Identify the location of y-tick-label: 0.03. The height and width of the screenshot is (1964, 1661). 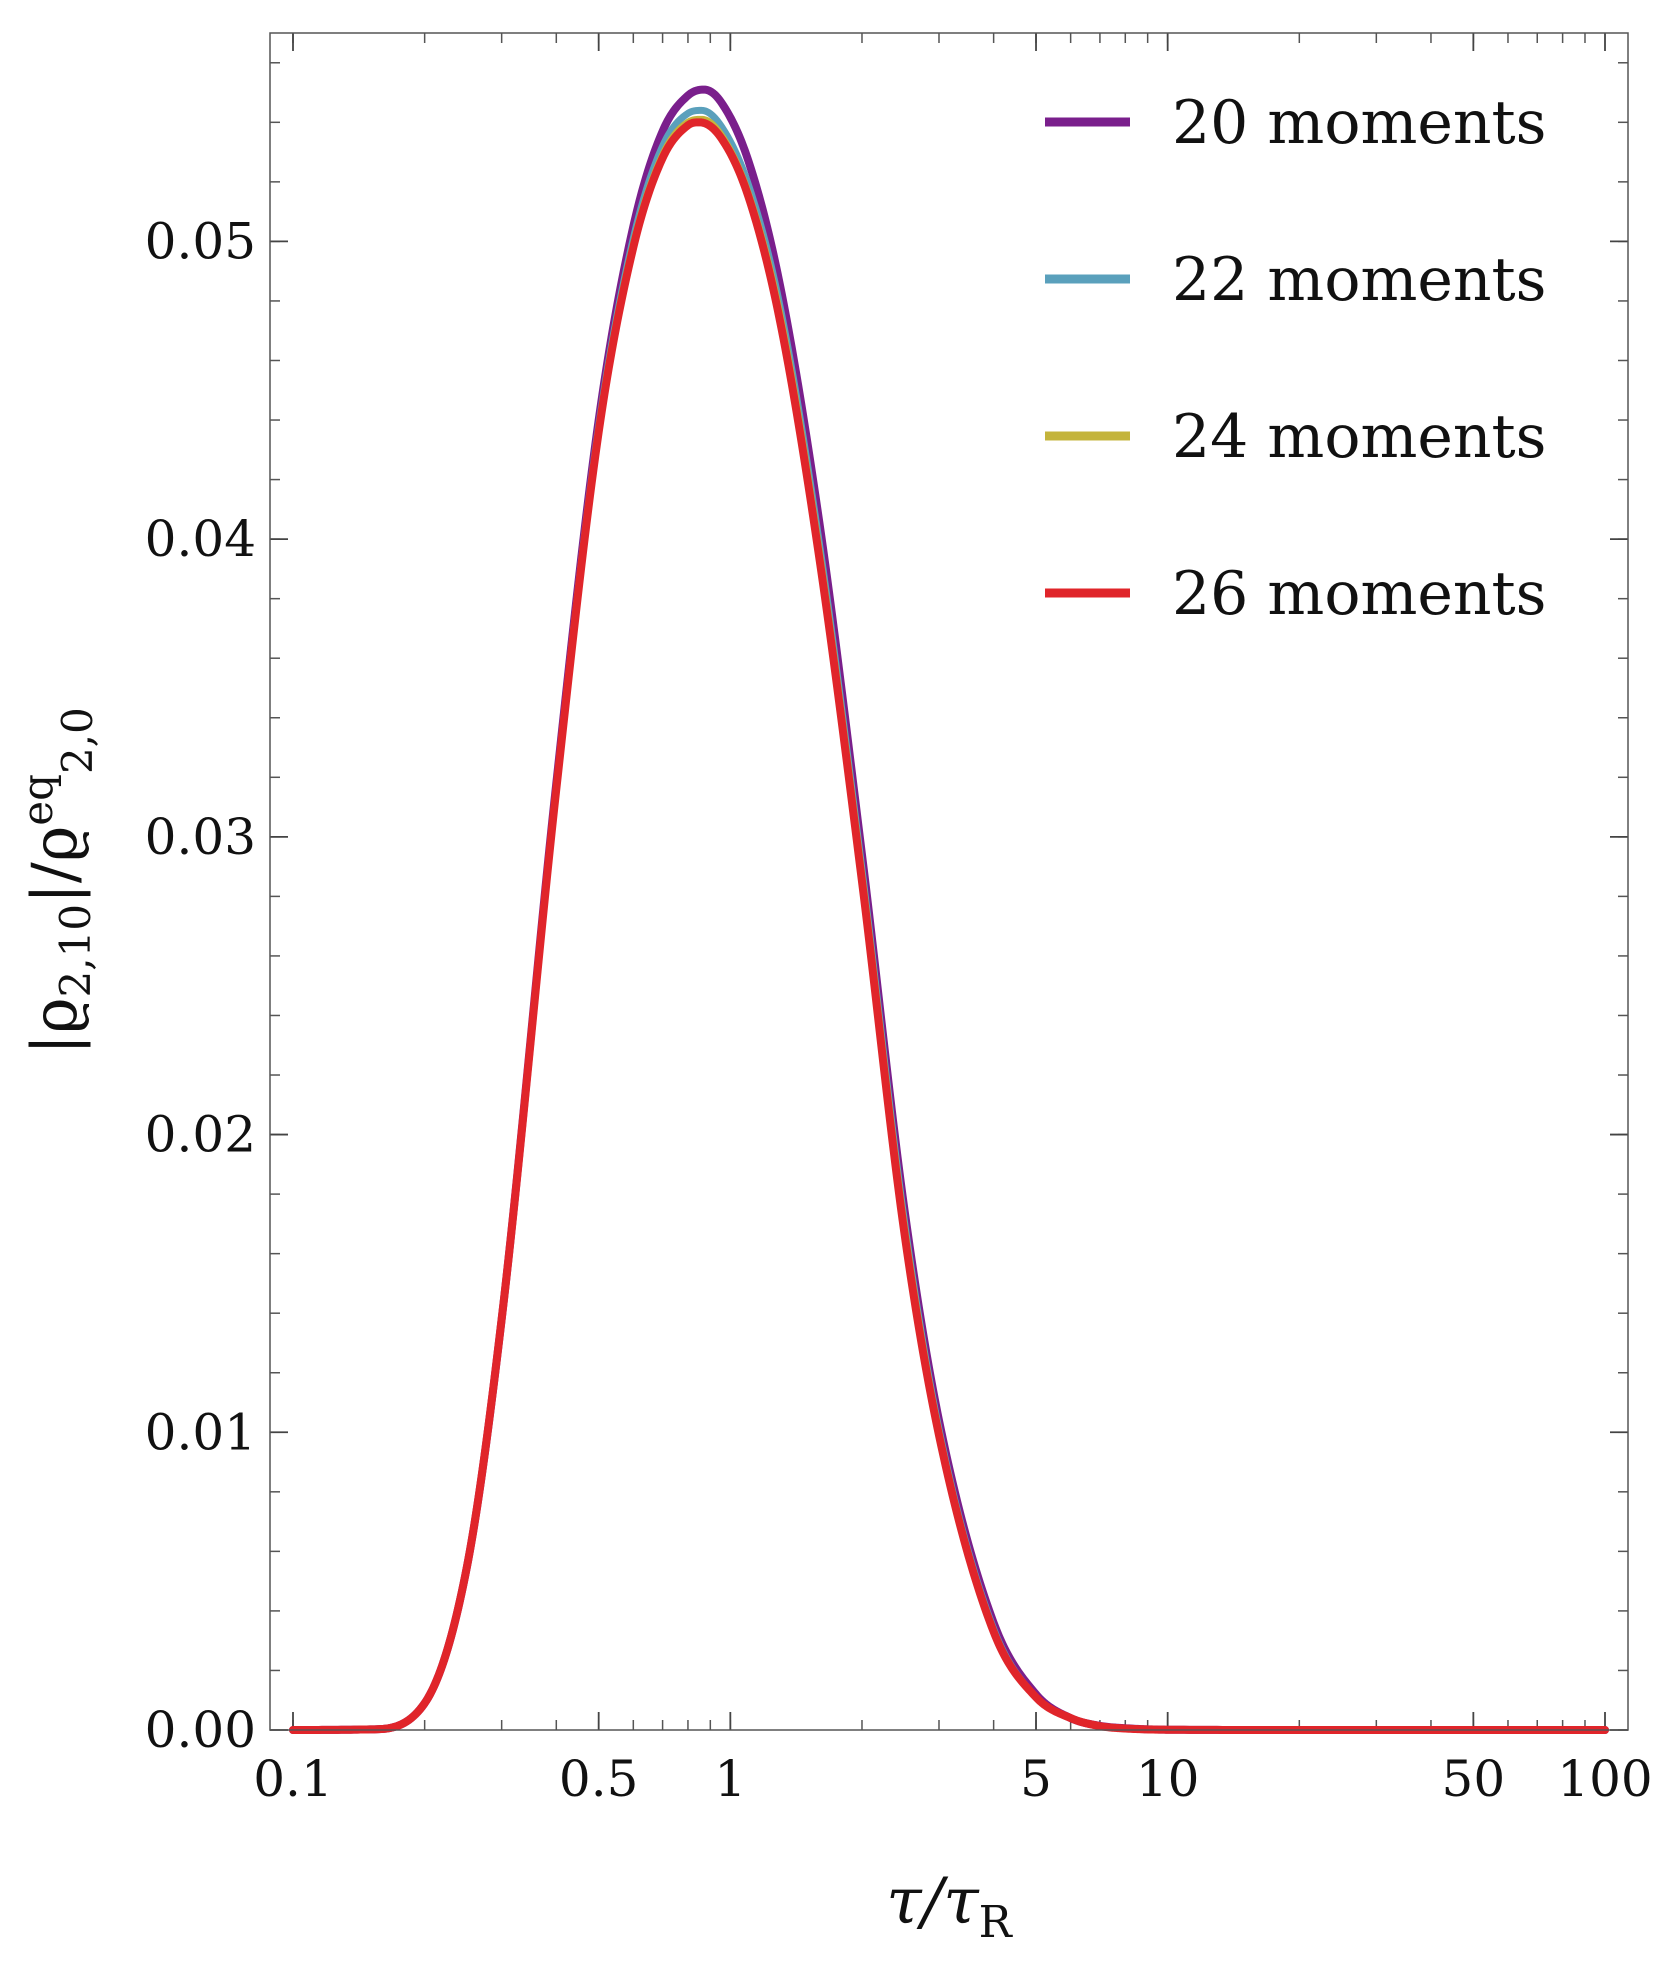
(200, 837).